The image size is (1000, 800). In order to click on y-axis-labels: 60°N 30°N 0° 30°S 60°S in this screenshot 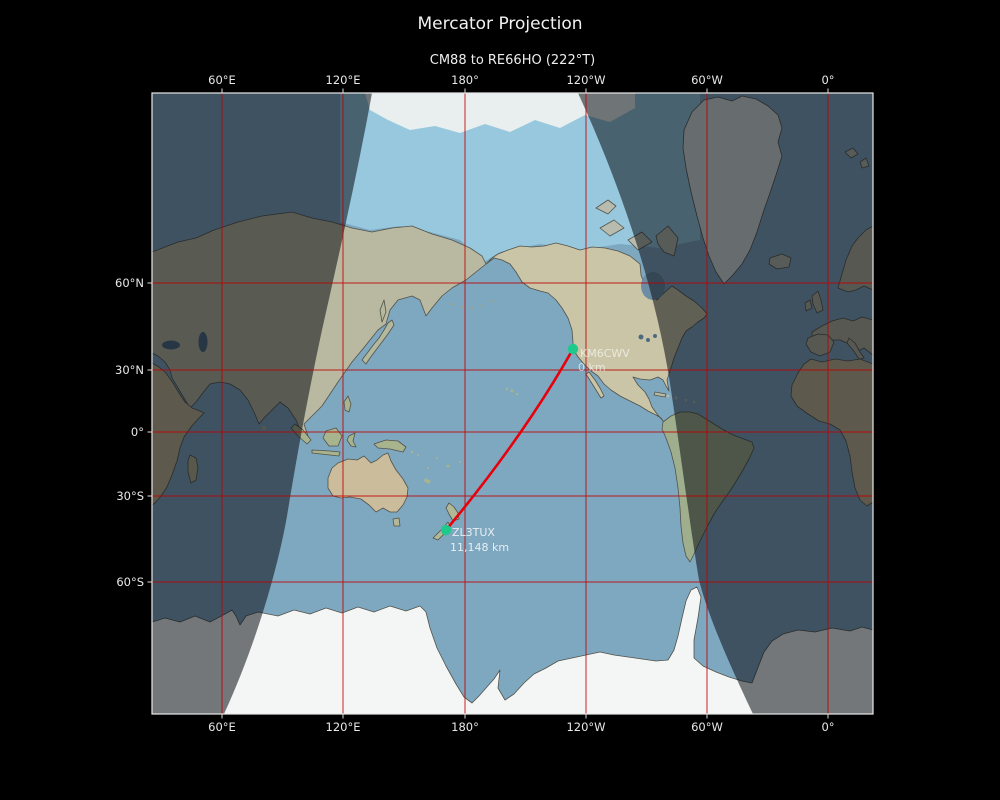, I will do `click(129, 432)`.